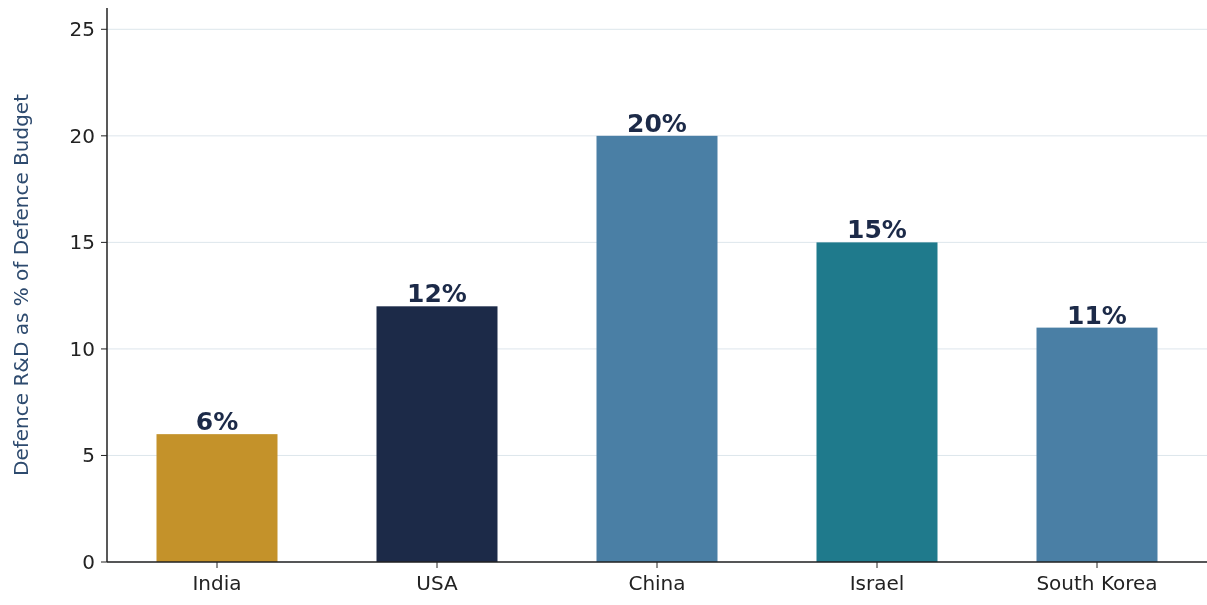 The width and height of the screenshot is (1207, 605). I want to click on x-tick-label: Israel, so click(877, 583).